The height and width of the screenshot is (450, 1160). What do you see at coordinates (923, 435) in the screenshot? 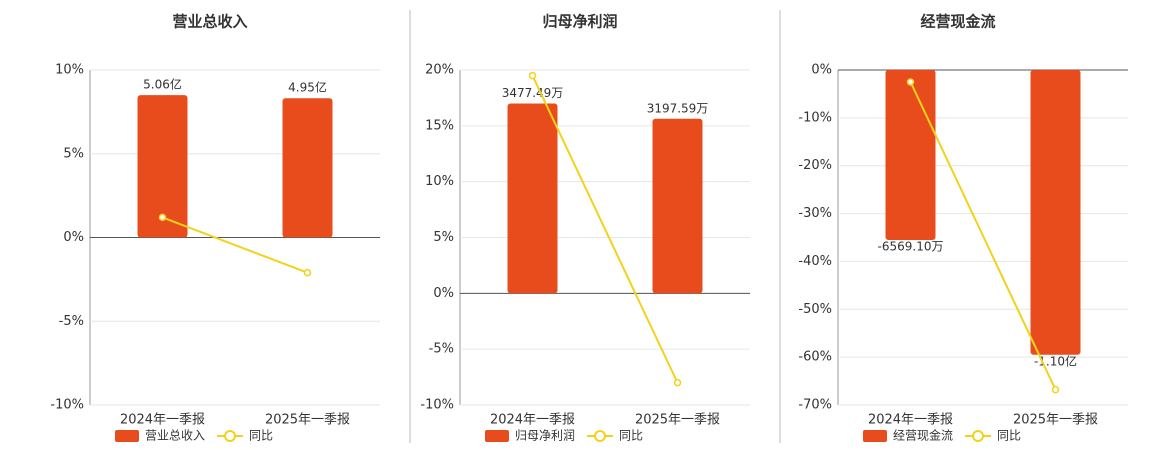
I see `legend-label: 经营现金流` at bounding box center [923, 435].